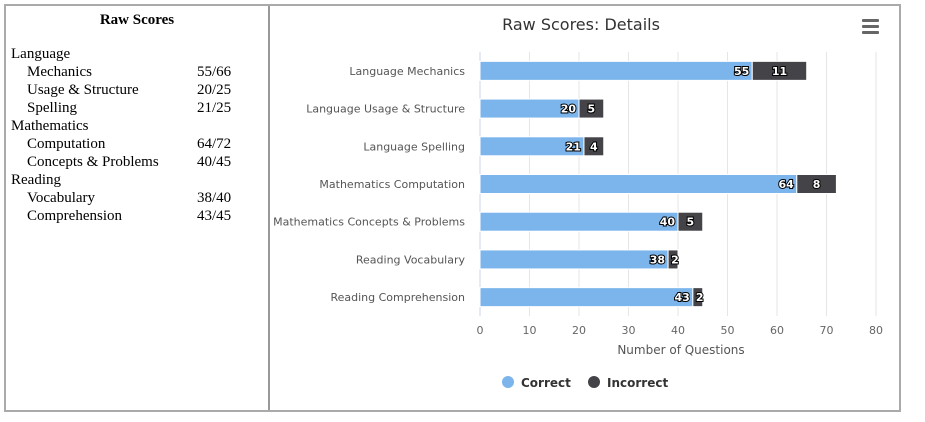 Image resolution: width=925 pixels, height=422 pixels. What do you see at coordinates (214, 144) in the screenshot?
I see `subtest-score: 64/72` at bounding box center [214, 144].